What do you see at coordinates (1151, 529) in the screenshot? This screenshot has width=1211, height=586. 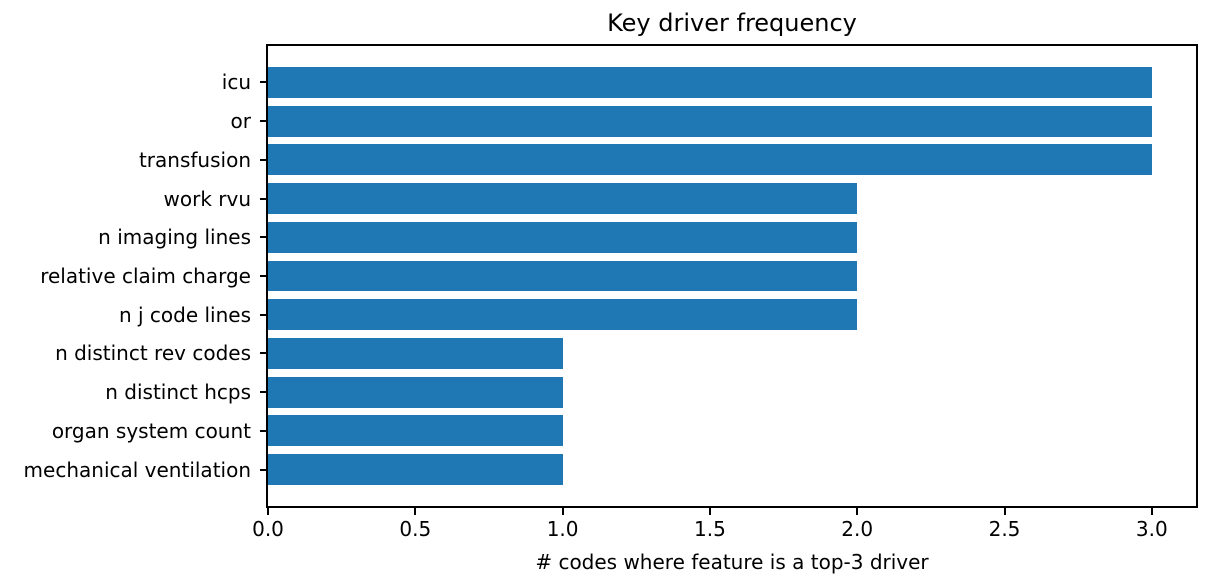 I see `x-tick-label: 3.0` at bounding box center [1151, 529].